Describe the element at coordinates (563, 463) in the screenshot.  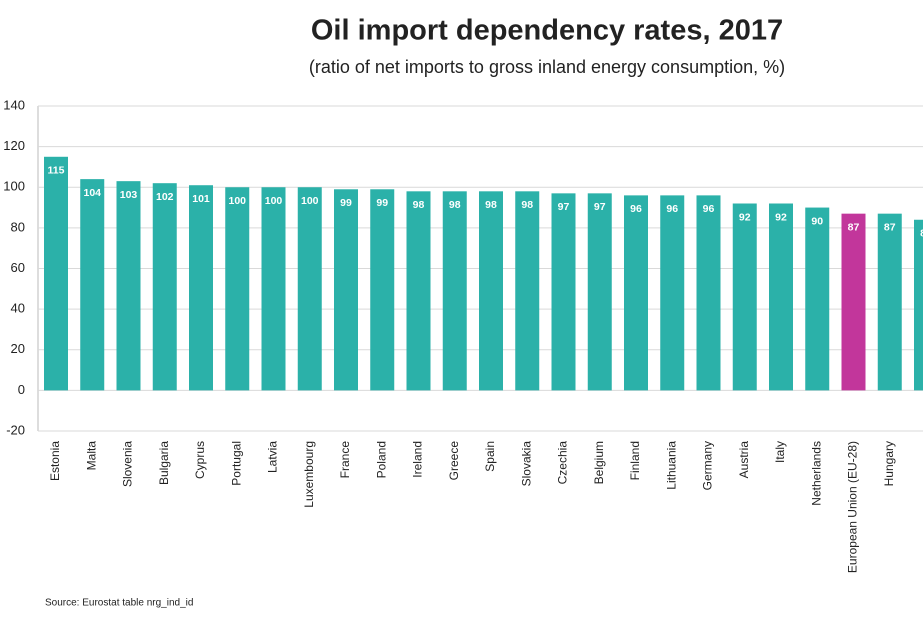
I see `x-tick-label: Czechia` at that location.